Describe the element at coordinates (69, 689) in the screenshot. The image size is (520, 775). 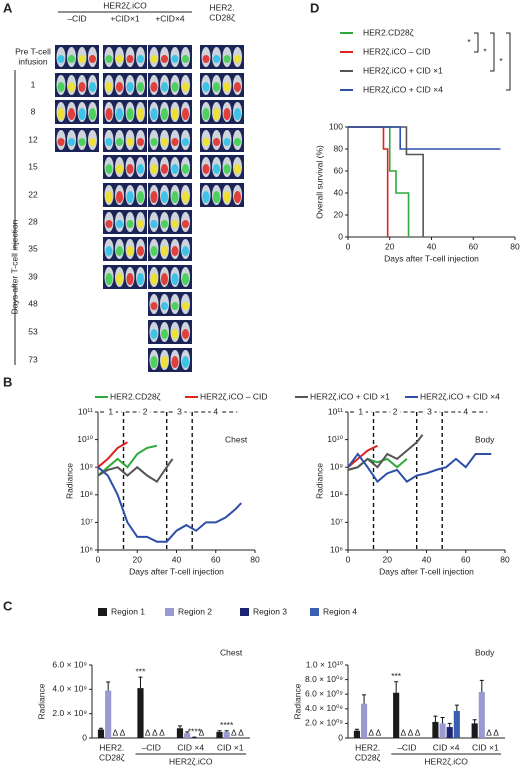
I see `y-tick-label: 4.0 × 10⁹` at that location.